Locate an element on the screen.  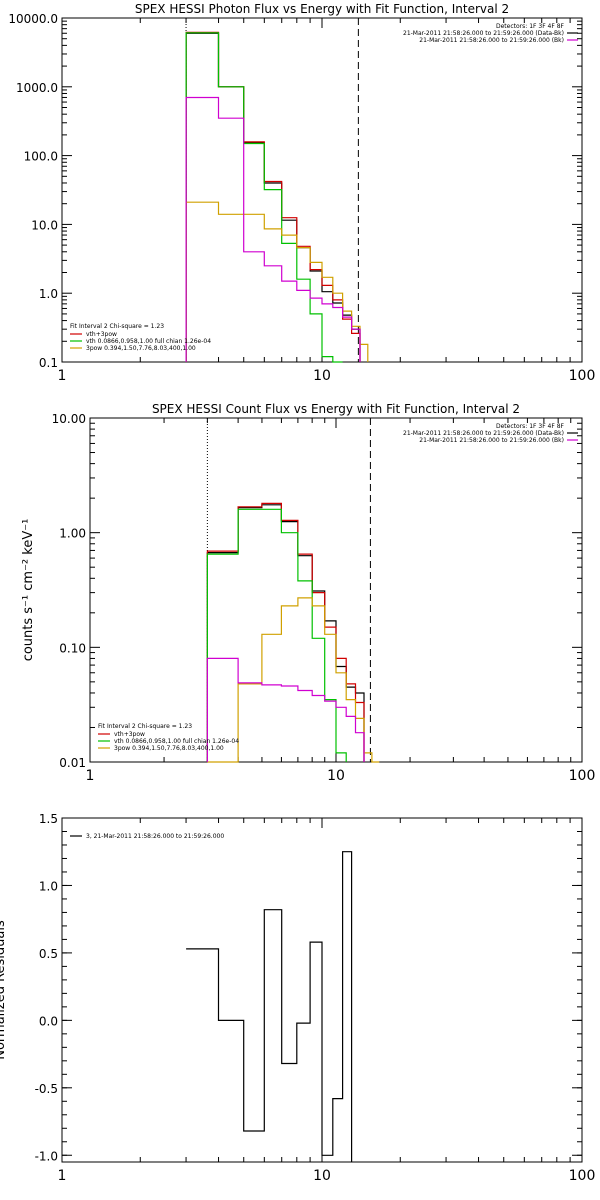
panel1-y-tick-label: 0.1 is located at coordinates (48, 363).